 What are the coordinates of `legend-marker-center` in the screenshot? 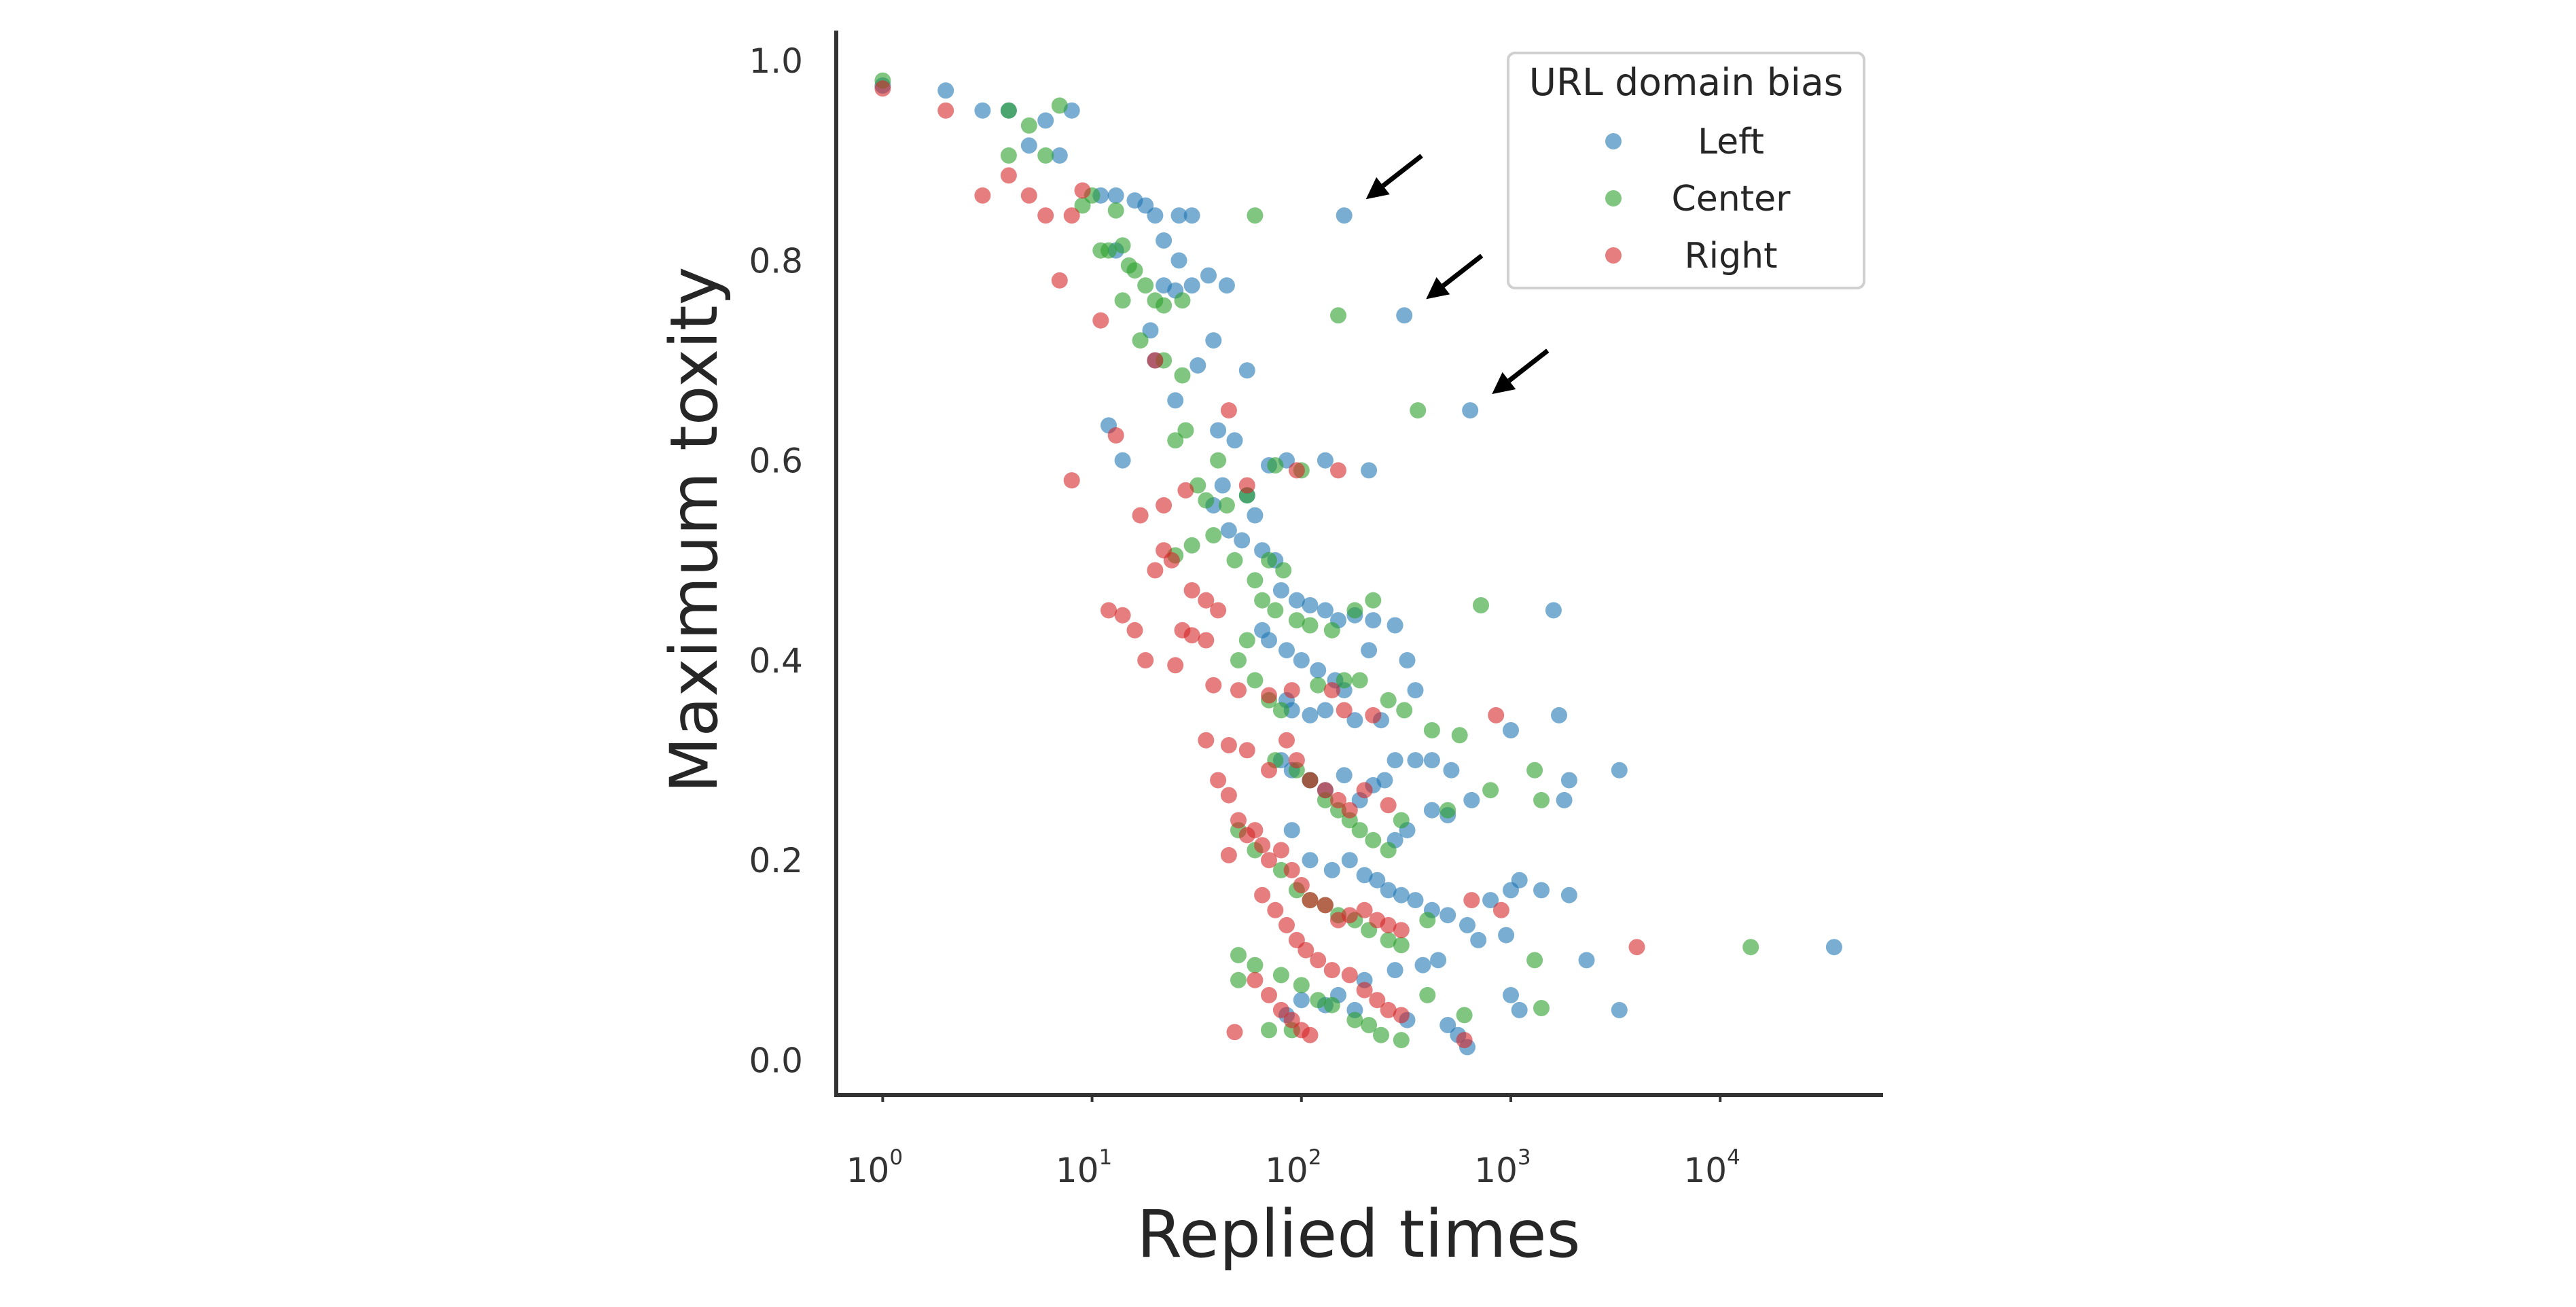 It's located at (1613, 198).